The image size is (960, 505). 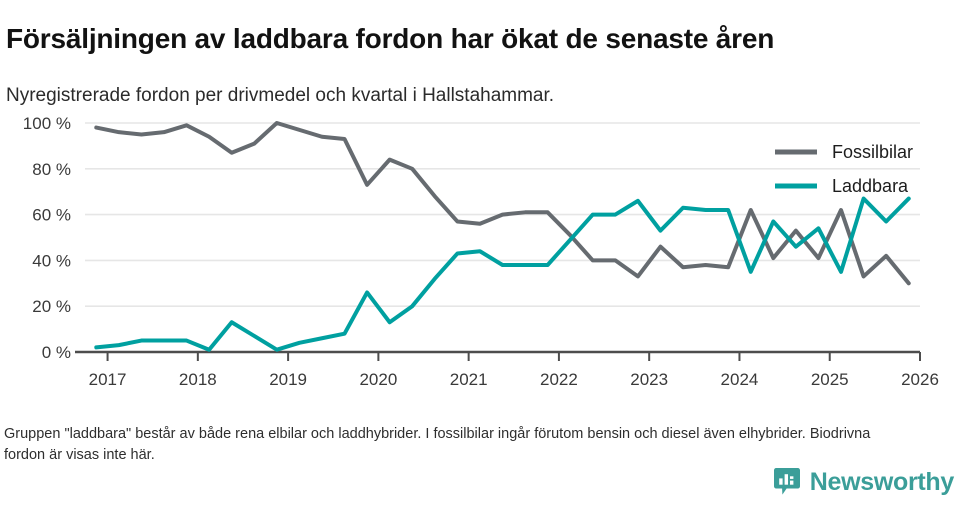 What do you see at coordinates (649, 379) in the screenshot?
I see `x-axis-tick-label: 2023` at bounding box center [649, 379].